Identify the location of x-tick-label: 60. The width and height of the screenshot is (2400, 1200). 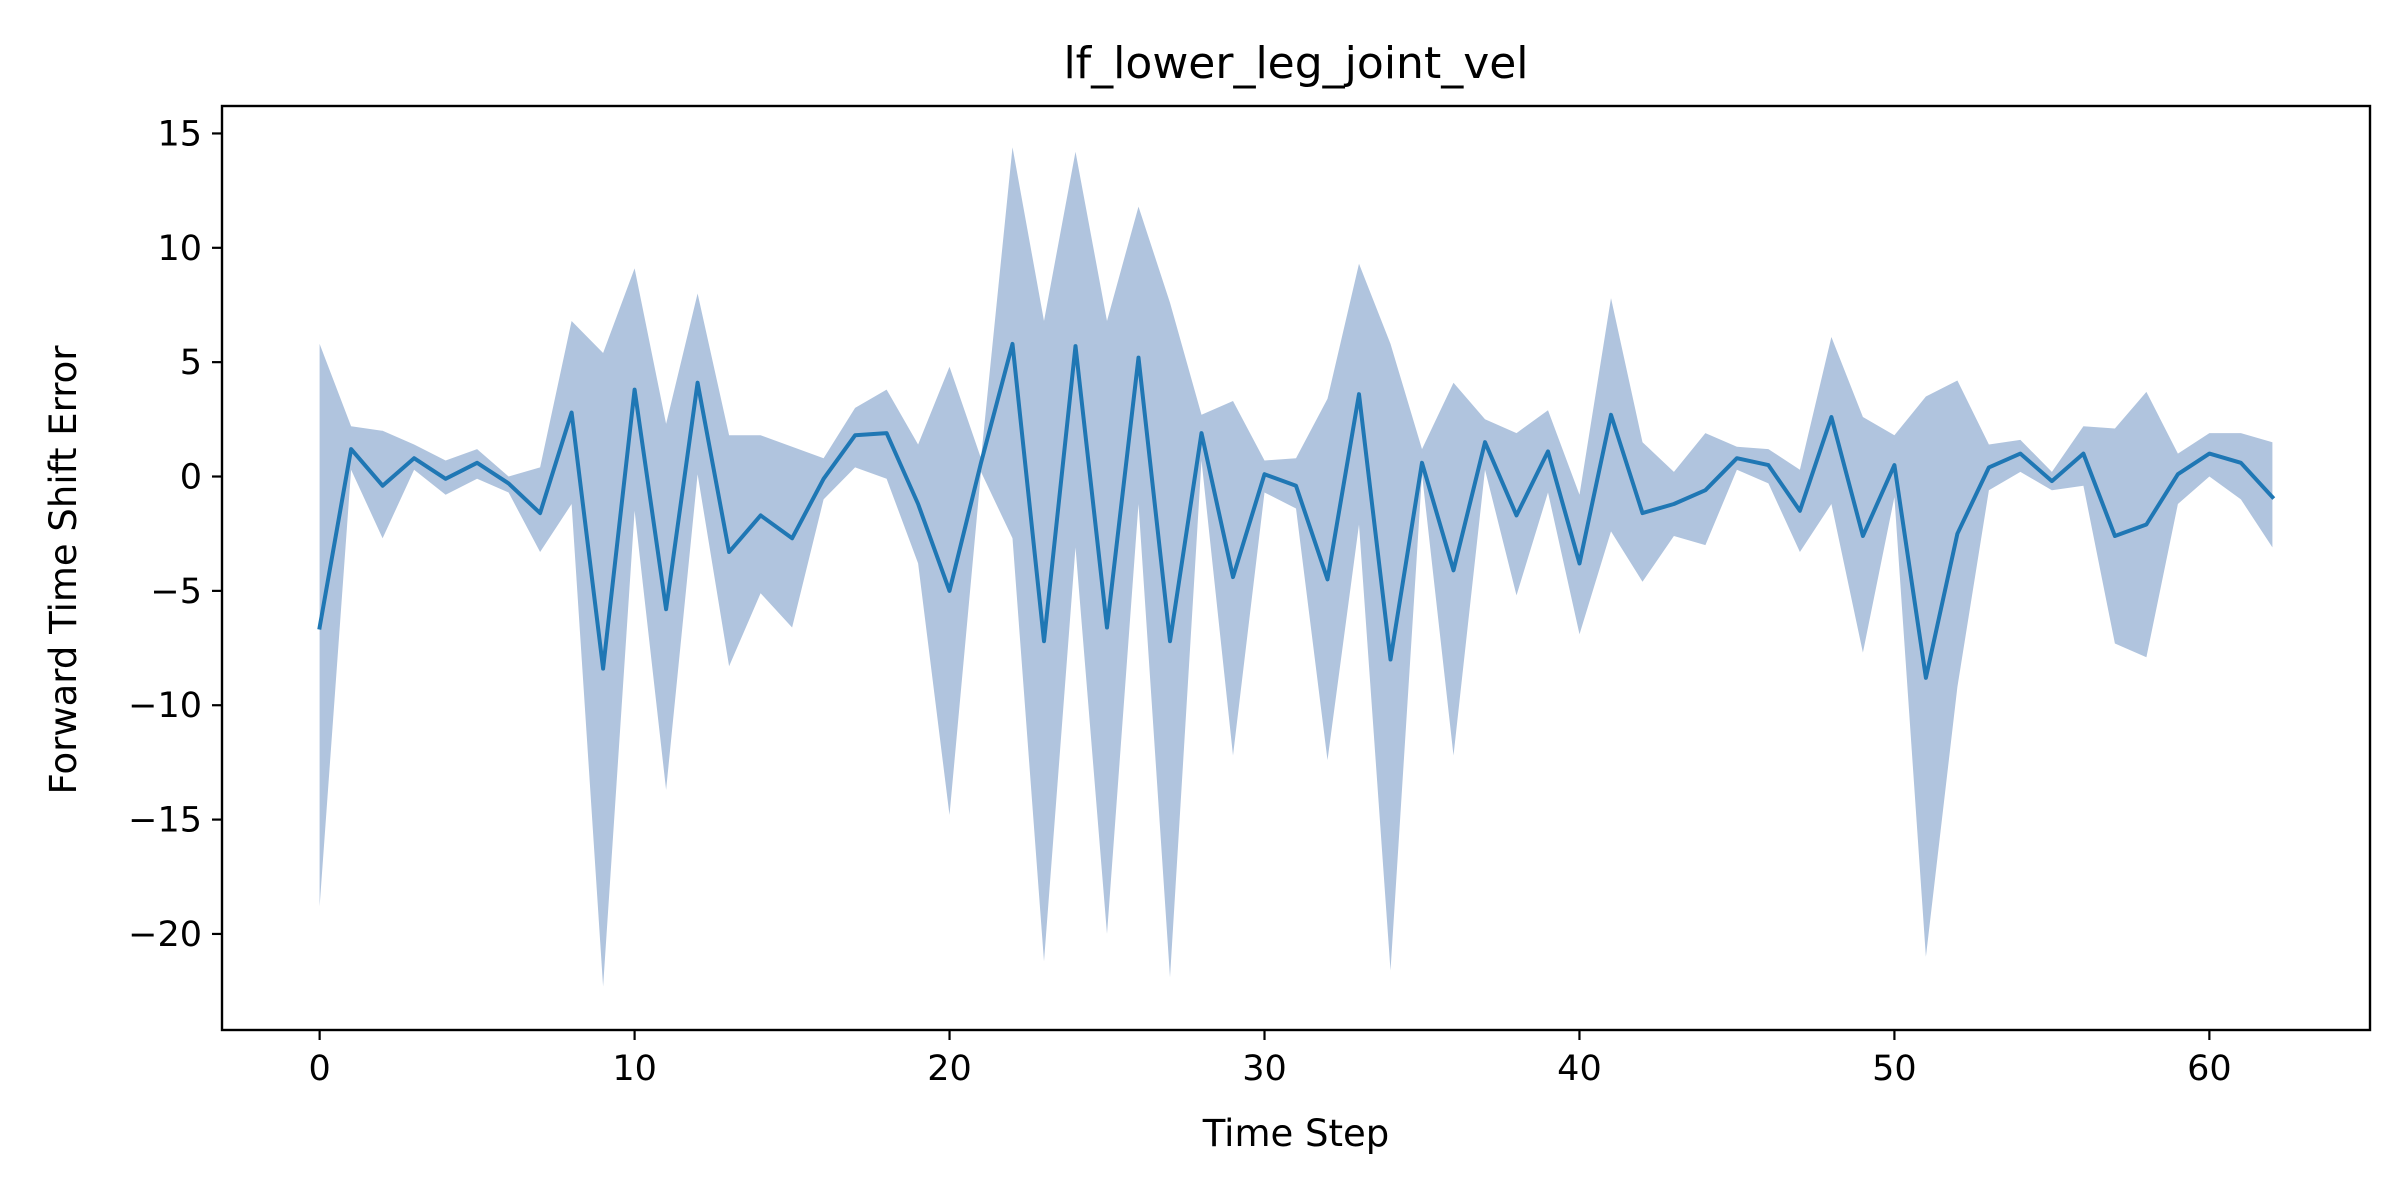
(2209, 1069).